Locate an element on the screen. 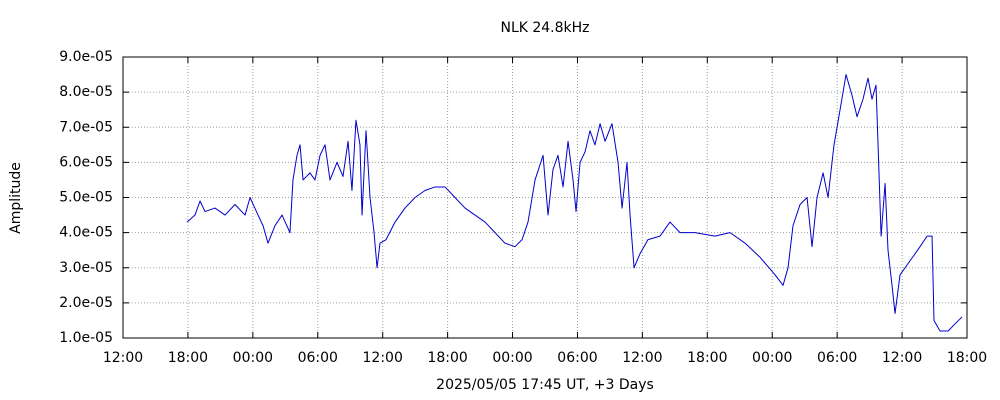 The height and width of the screenshot is (400, 1000). chart-title: NLK 24.8kHz is located at coordinates (544, 28).